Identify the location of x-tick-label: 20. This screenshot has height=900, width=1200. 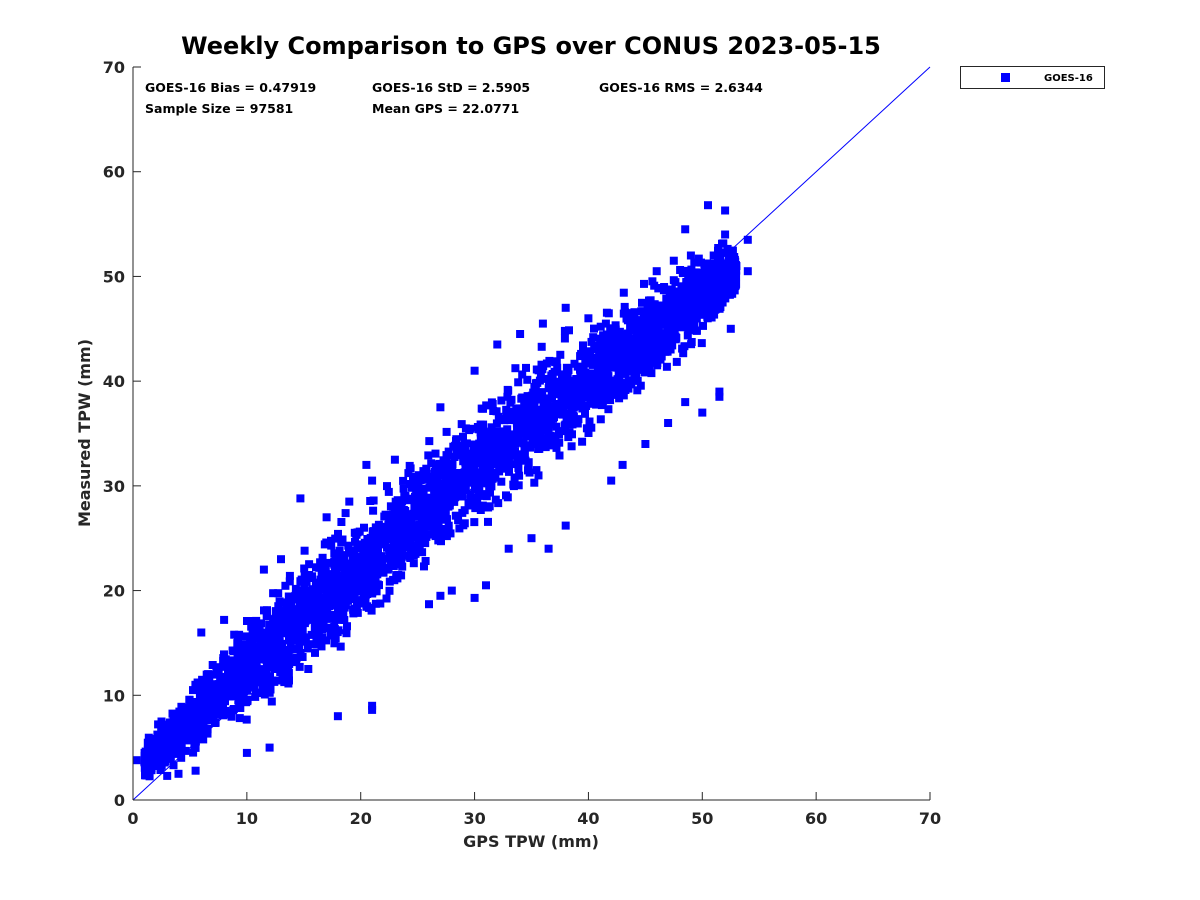
(361, 818).